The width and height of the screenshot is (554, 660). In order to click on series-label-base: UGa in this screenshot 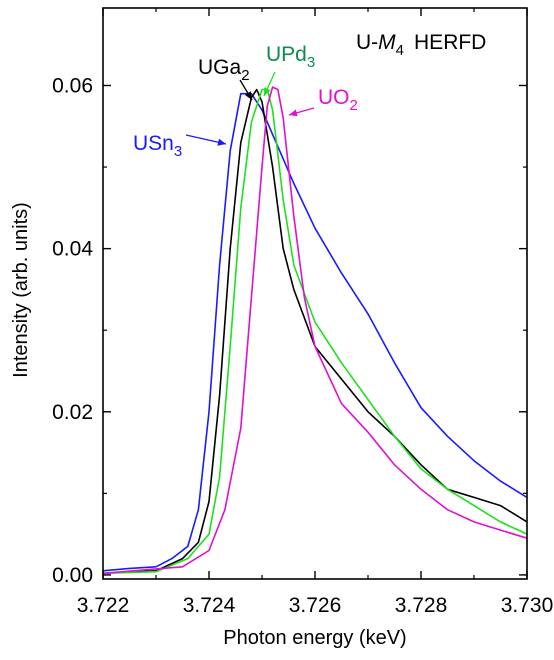, I will do `click(220, 67)`.